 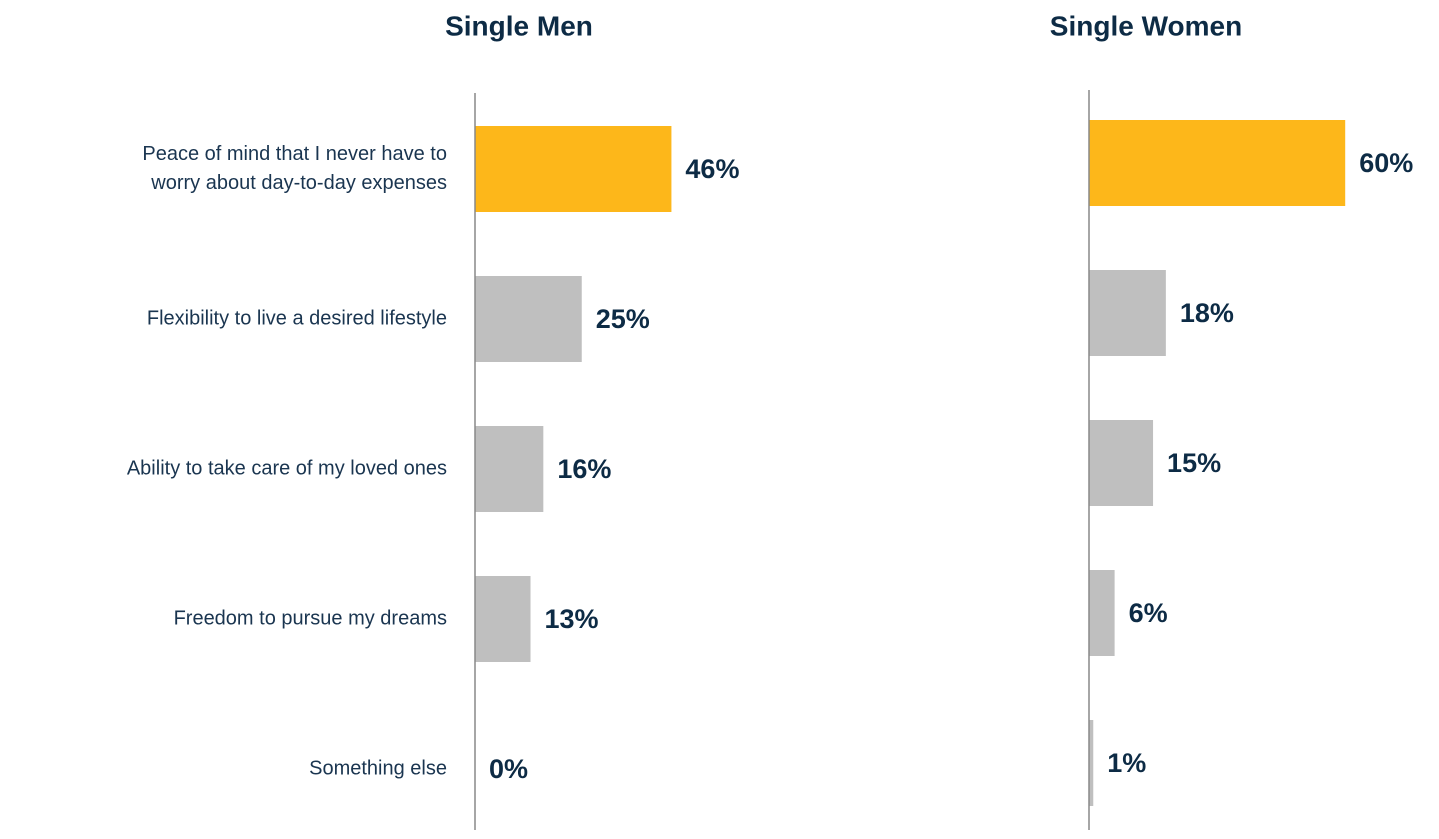 What do you see at coordinates (712, 169) in the screenshot?
I see `data-label: 46%` at bounding box center [712, 169].